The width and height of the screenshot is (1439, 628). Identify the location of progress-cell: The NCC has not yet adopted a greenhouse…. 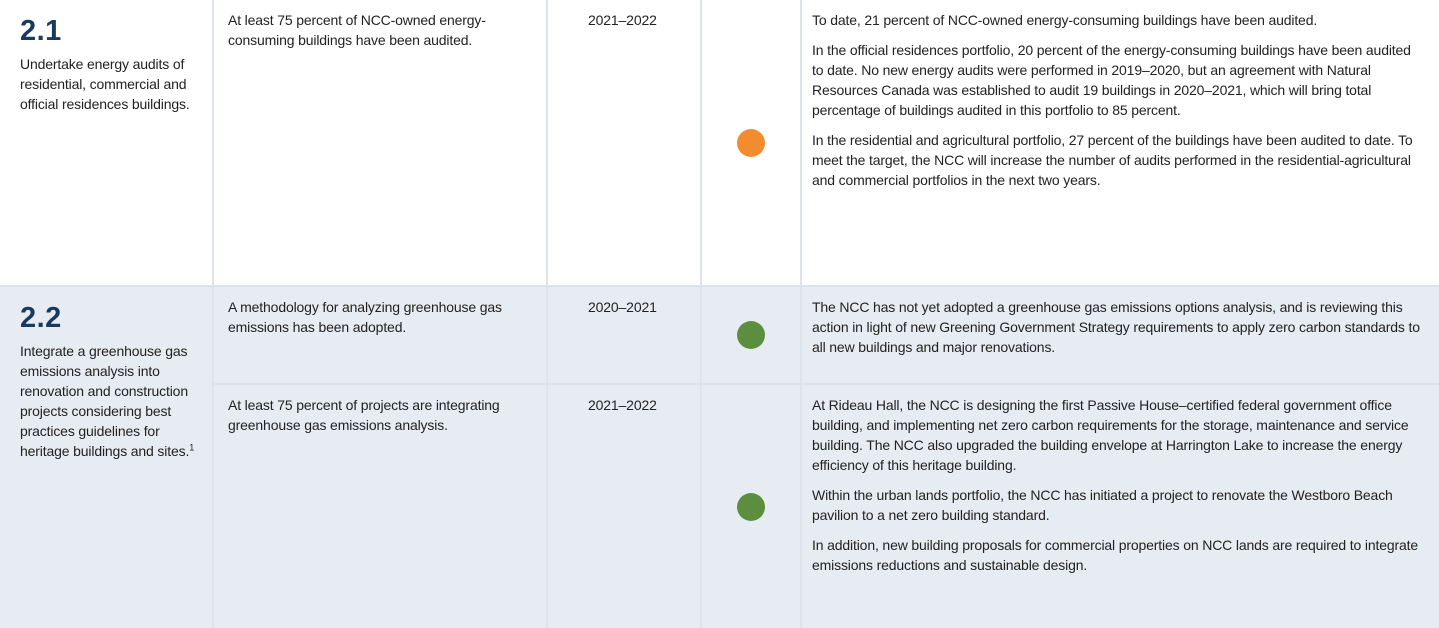
(1120, 335).